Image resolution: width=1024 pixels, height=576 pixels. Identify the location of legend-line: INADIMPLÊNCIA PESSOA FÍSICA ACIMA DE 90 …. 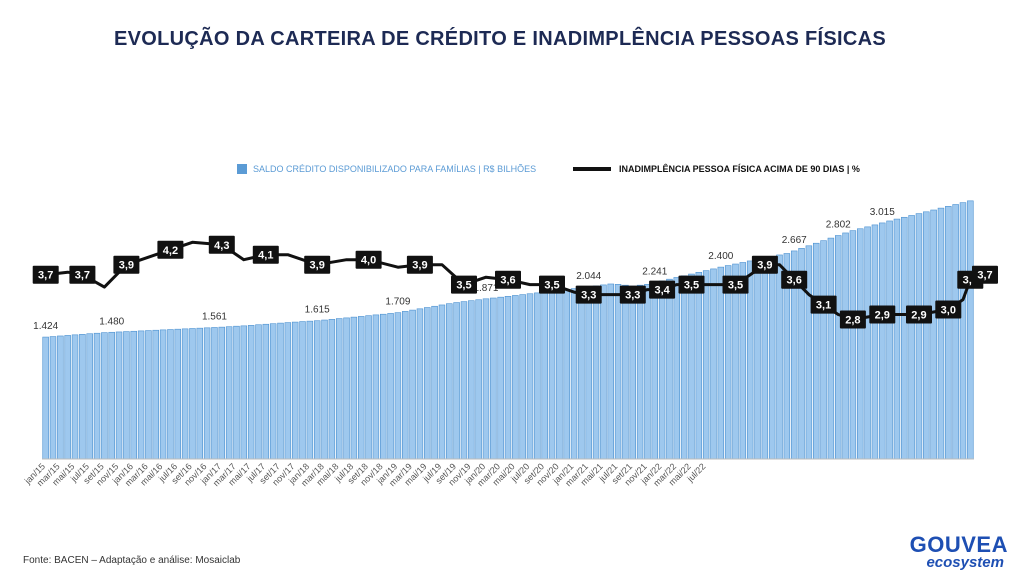
(716, 169).